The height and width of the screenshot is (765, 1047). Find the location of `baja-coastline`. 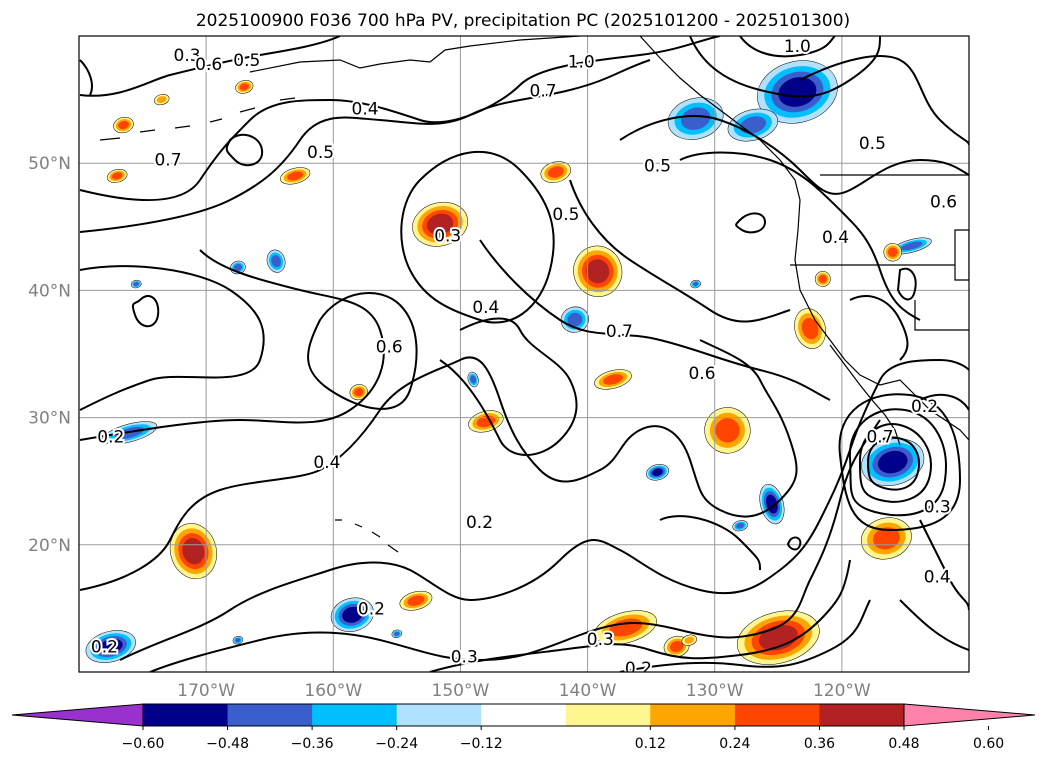

baja-coastline is located at coordinates (865, 395).